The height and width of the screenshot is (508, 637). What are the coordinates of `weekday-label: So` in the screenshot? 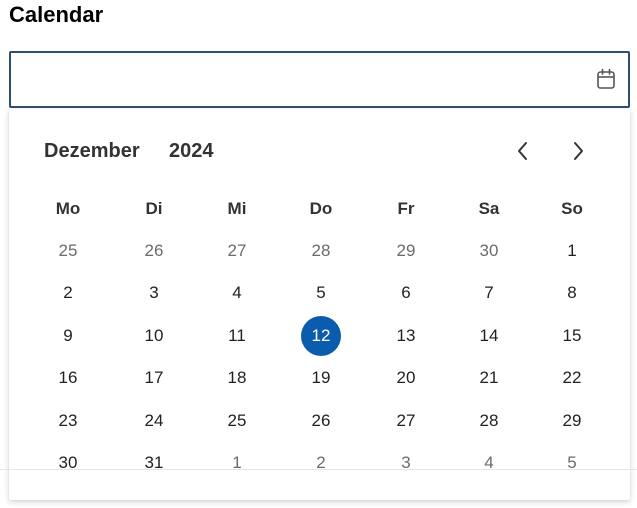 It's located at (572, 208).